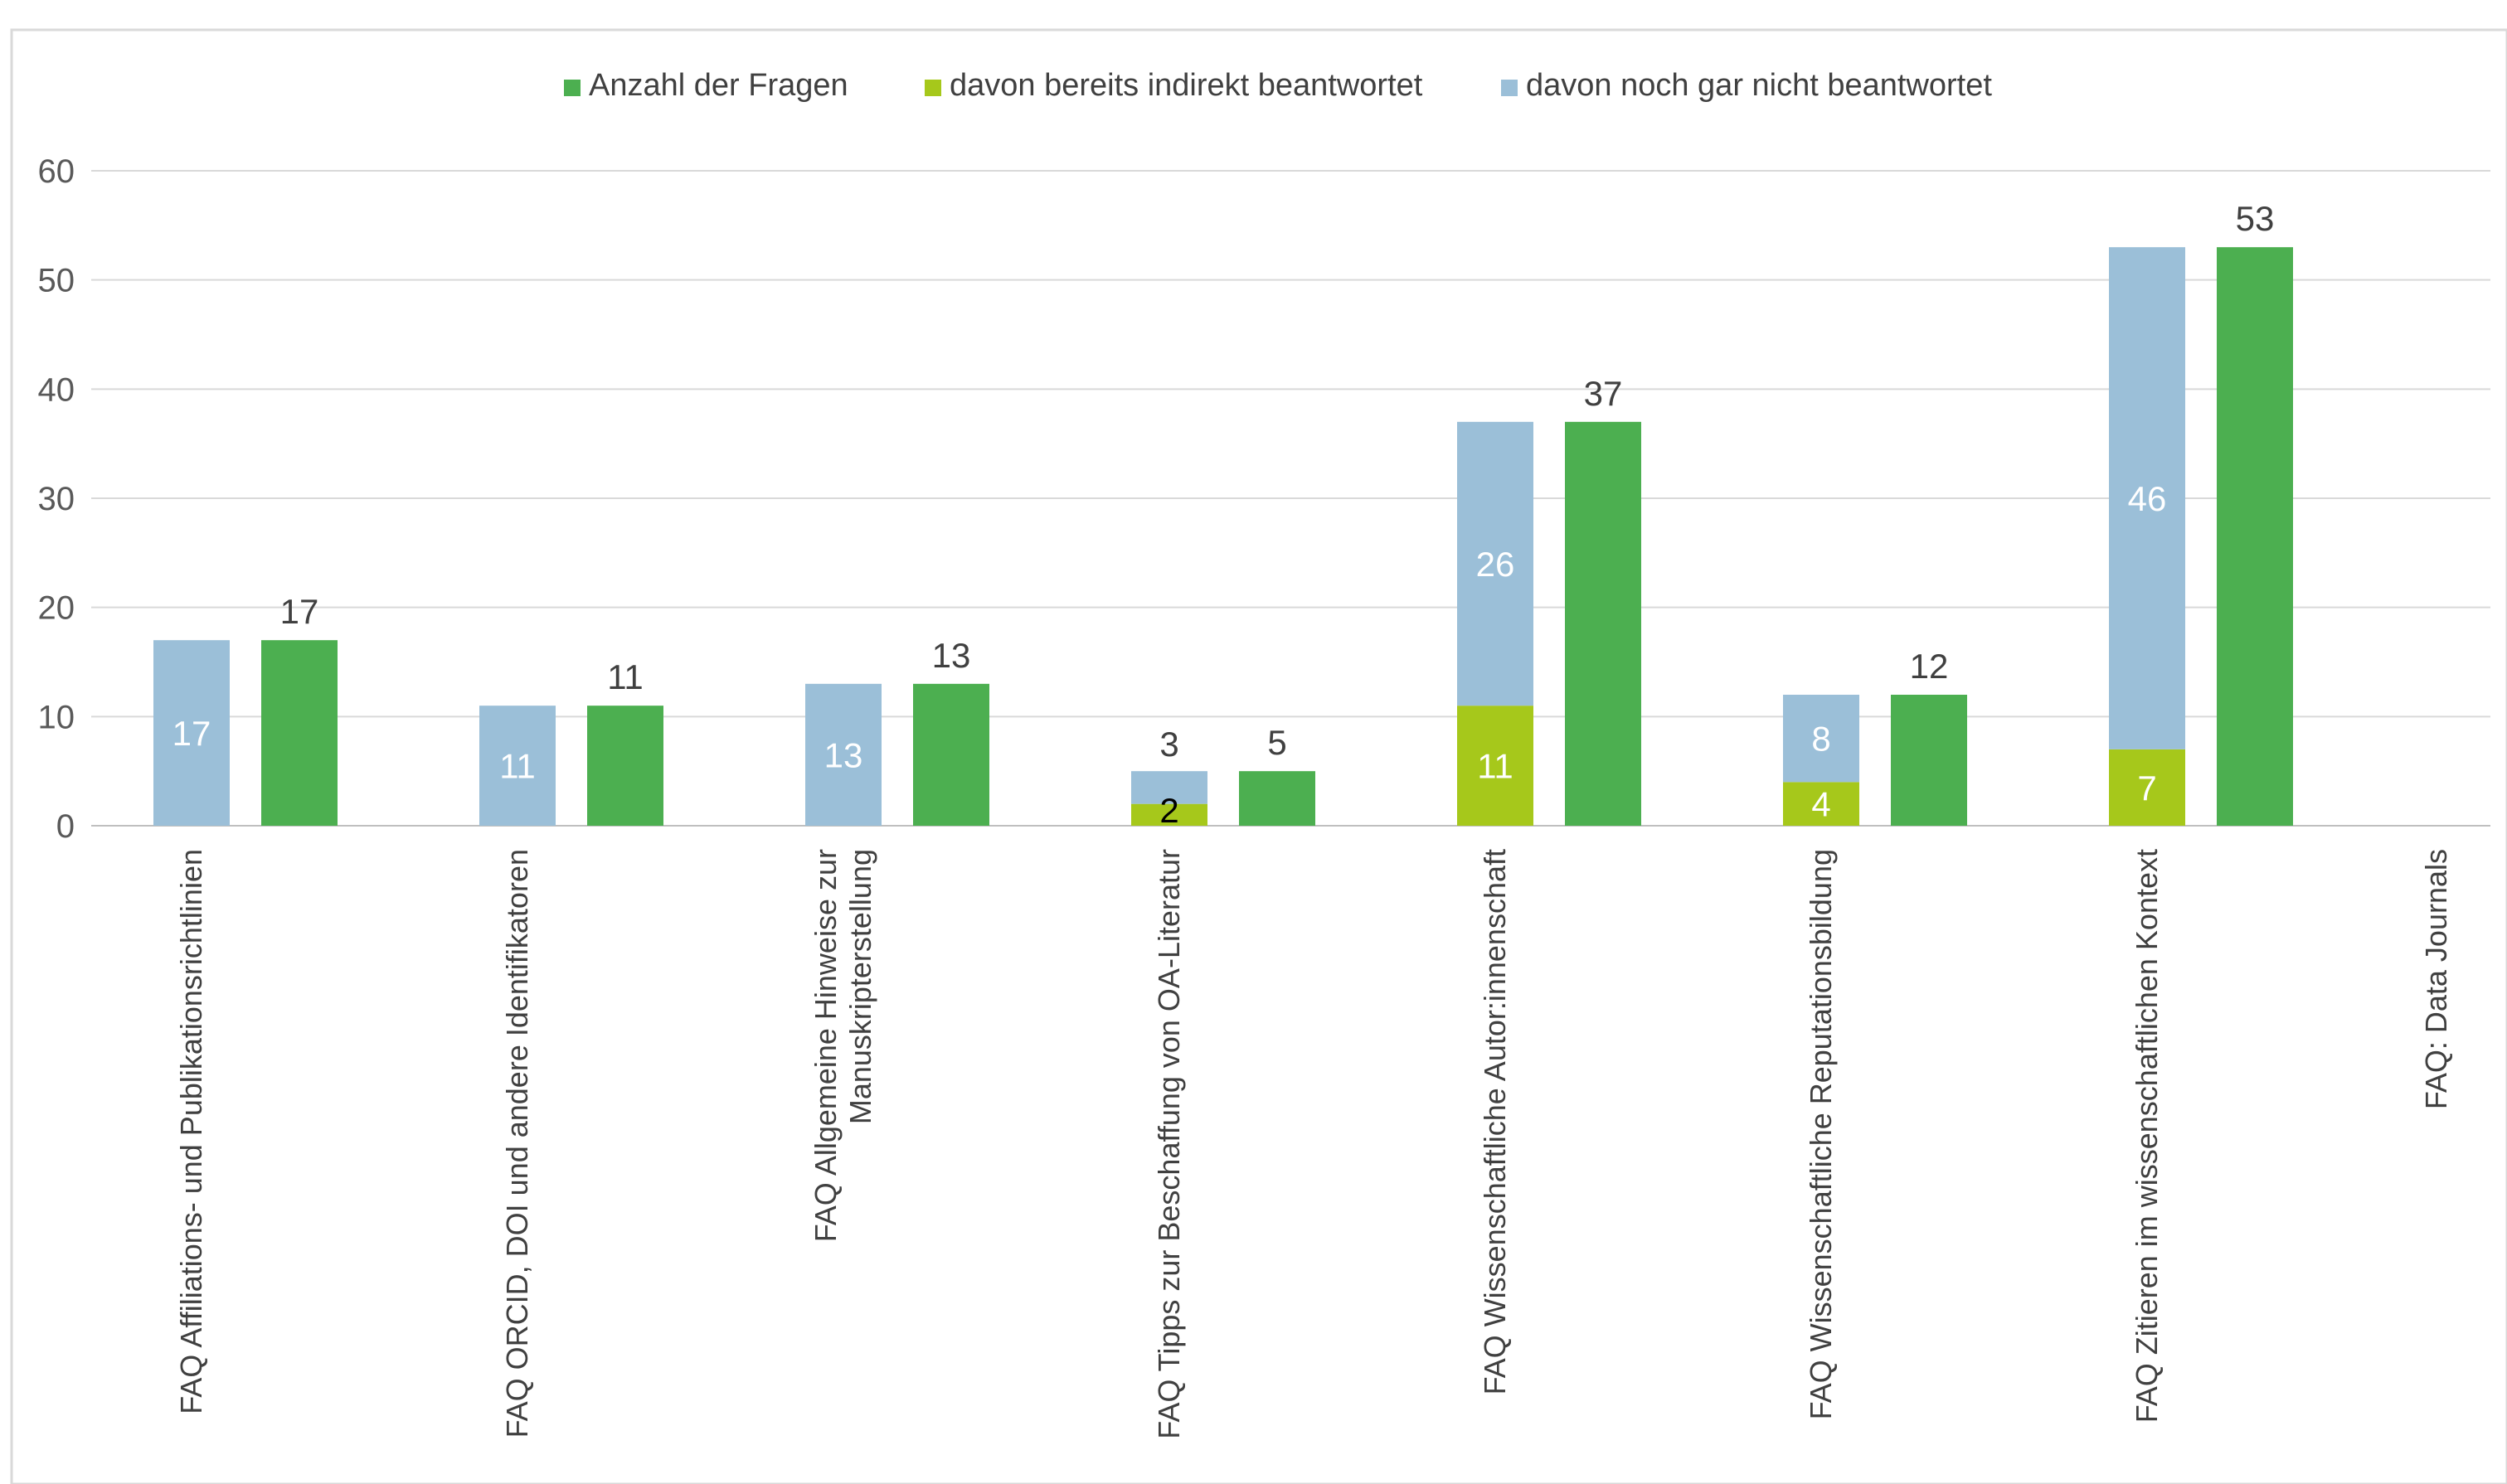 The image size is (2507, 1484). What do you see at coordinates (2436, 979) in the screenshot?
I see `category-label: FAQ: Data Journals` at bounding box center [2436, 979].